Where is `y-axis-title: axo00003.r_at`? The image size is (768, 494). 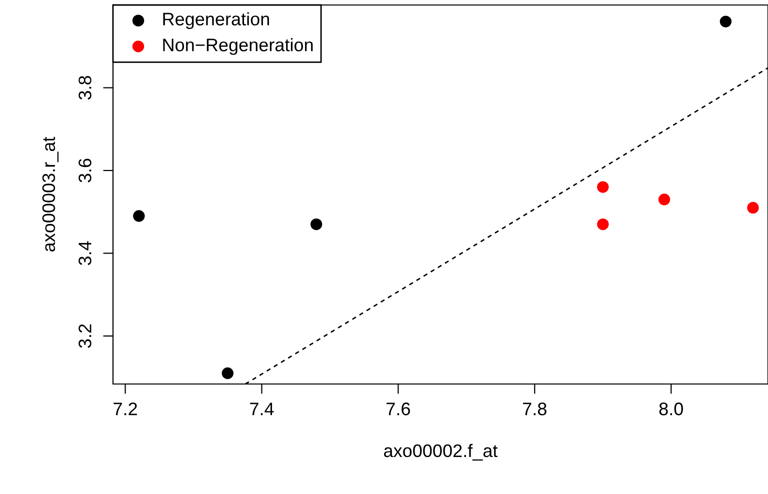 y-axis-title: axo00003.r_at is located at coordinates (50, 194).